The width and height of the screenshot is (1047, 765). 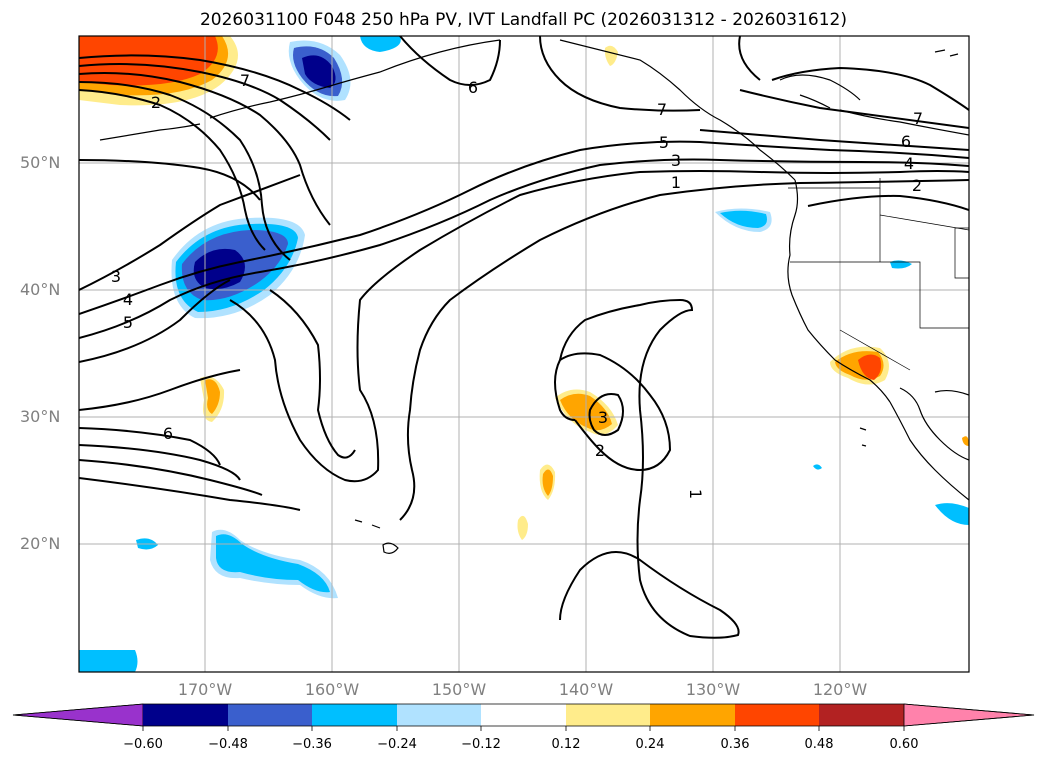 What do you see at coordinates (332, 689) in the screenshot?
I see `lon-label-160w: 160°W` at bounding box center [332, 689].